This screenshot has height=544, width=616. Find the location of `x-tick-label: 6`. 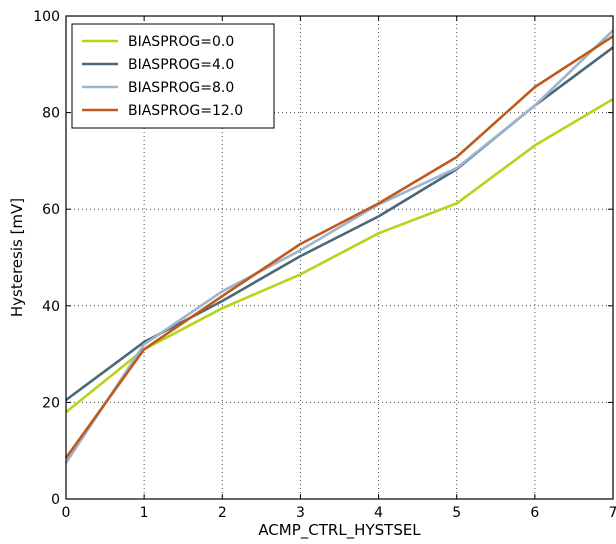

x-tick-label: 6 is located at coordinates (534, 513).